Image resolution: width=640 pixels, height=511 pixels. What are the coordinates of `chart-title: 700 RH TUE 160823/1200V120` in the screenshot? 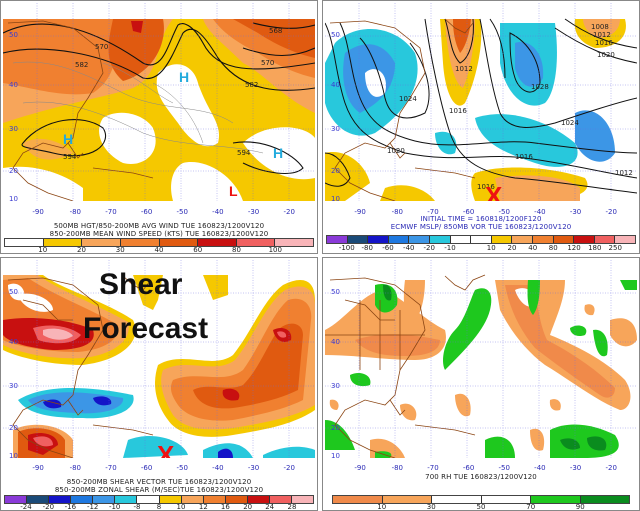 It's located at (481, 477).